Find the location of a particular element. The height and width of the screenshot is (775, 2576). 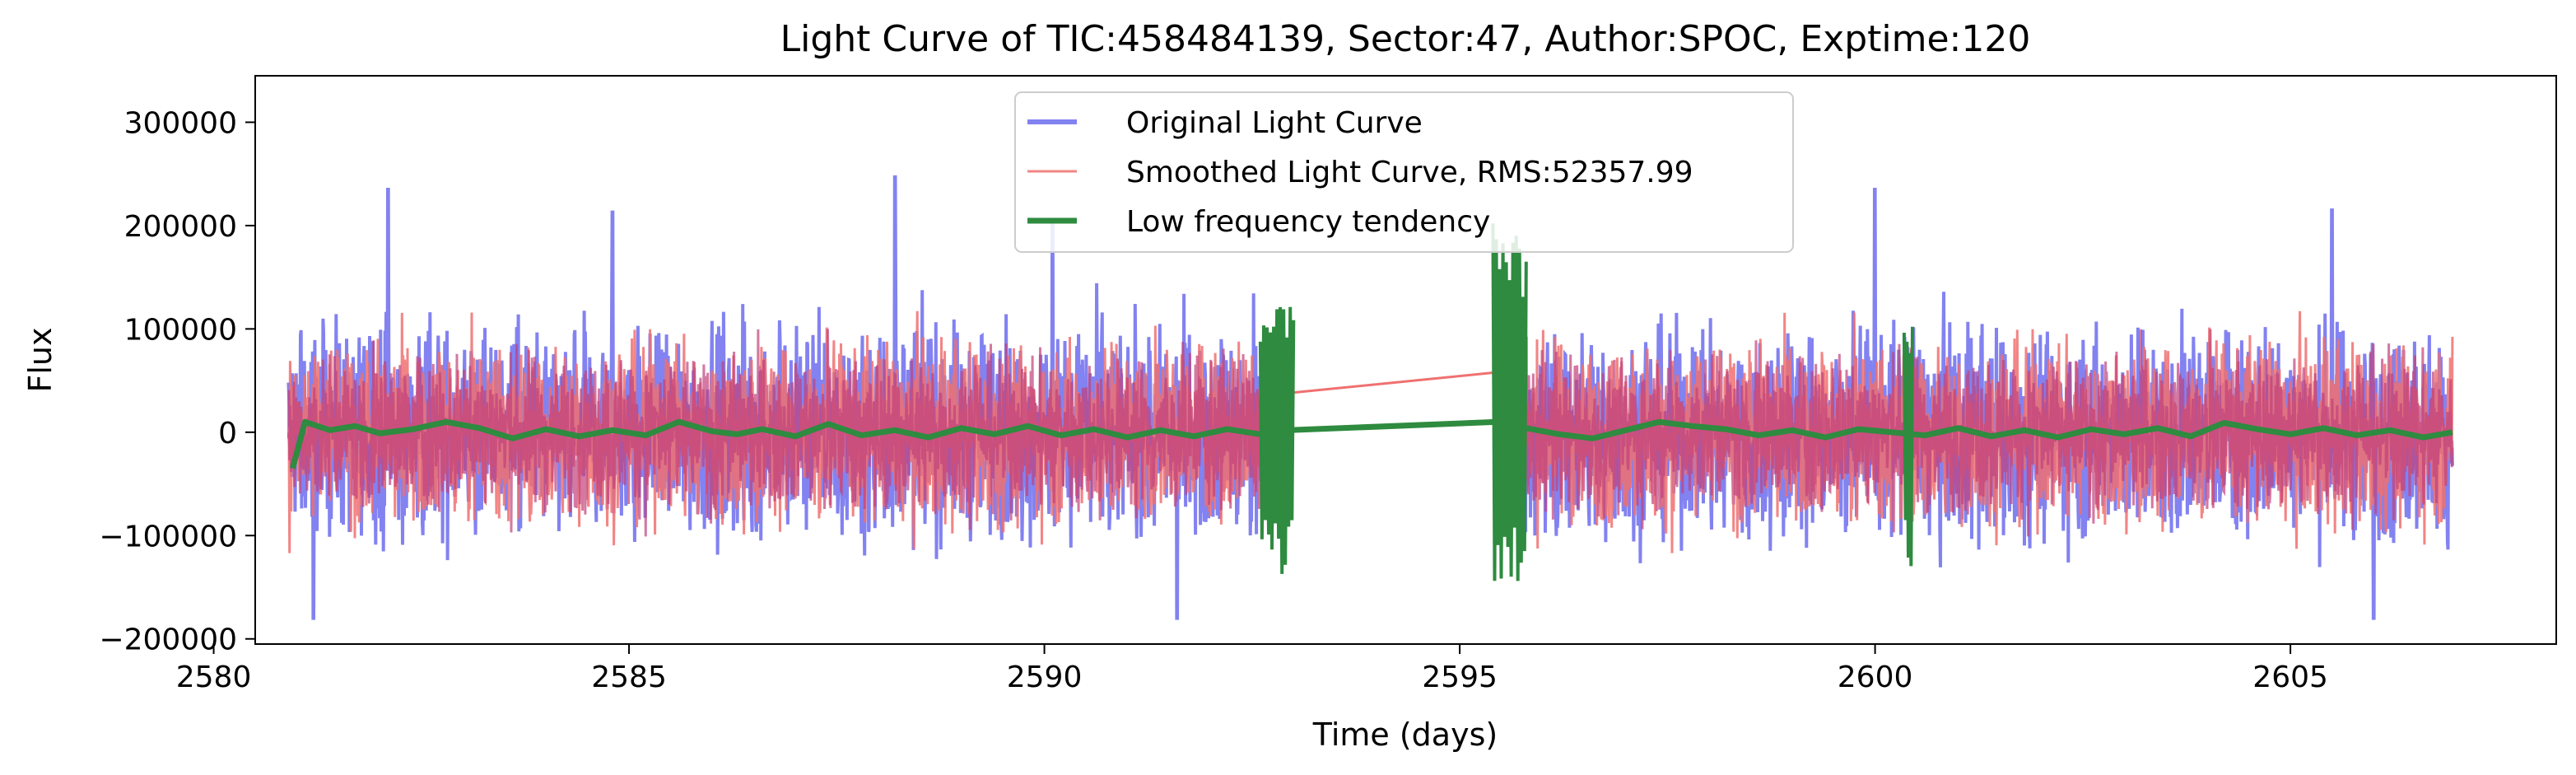

x-tick-label-2585: 2585 is located at coordinates (629, 677).